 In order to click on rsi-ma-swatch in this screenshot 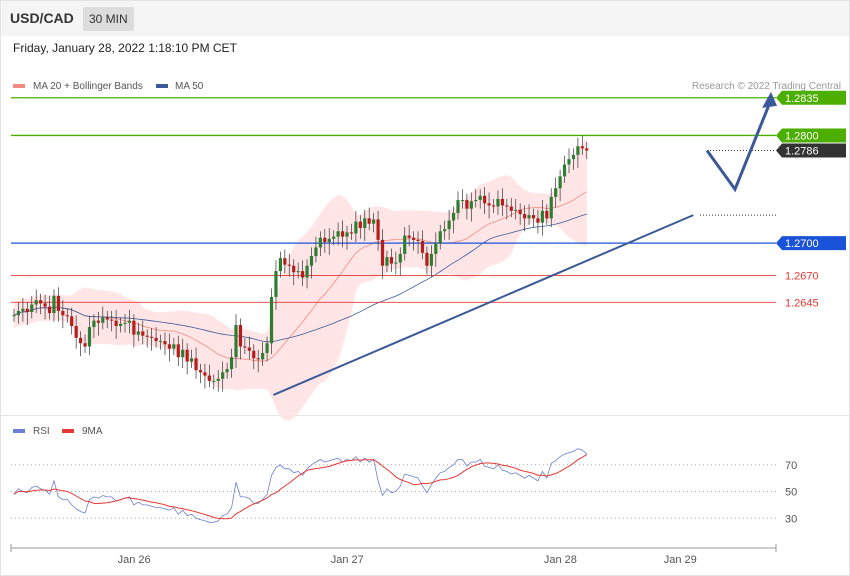, I will do `click(68, 431)`.